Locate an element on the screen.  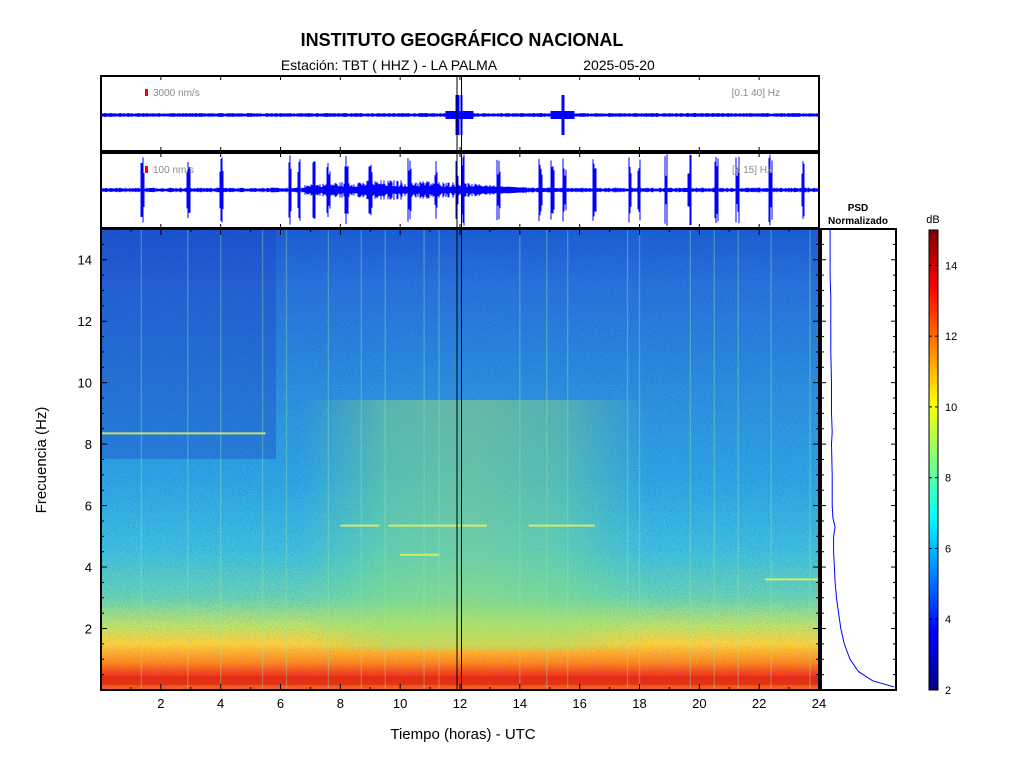
psd-title-line-1: PSD is located at coordinates (858, 208).